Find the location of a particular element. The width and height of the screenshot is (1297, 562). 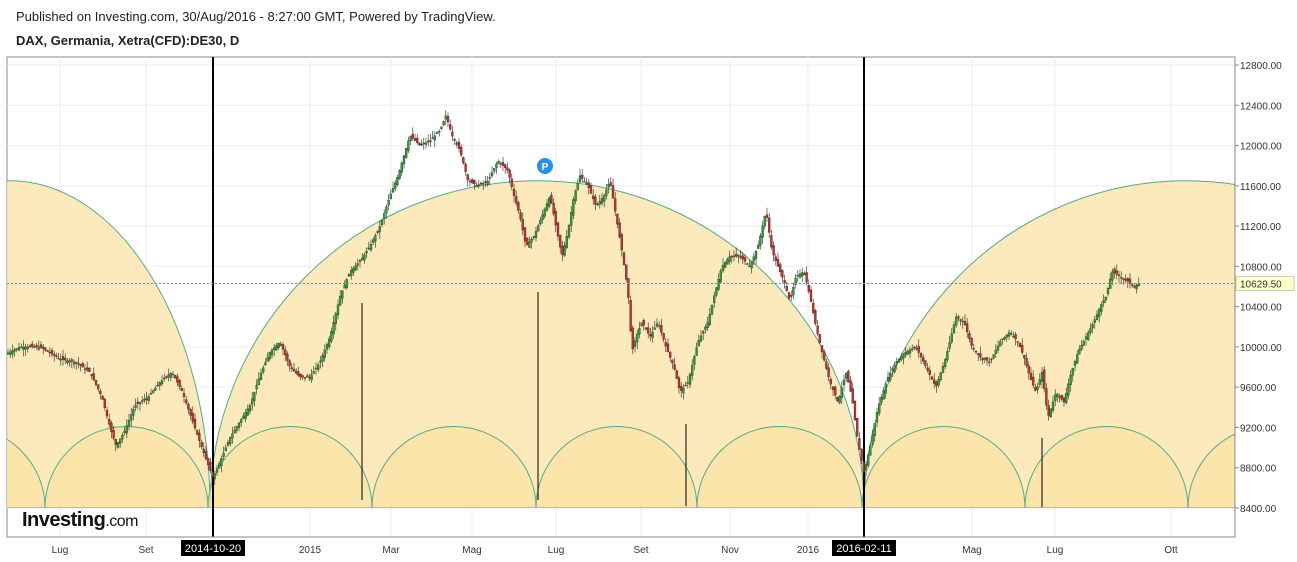

y-tick-label: 12400.00 is located at coordinates (1261, 106).